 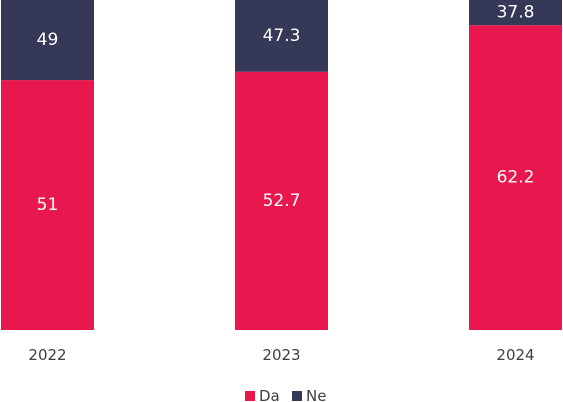 I want to click on x-tick-label-2023: 2023, so click(x=281, y=355).